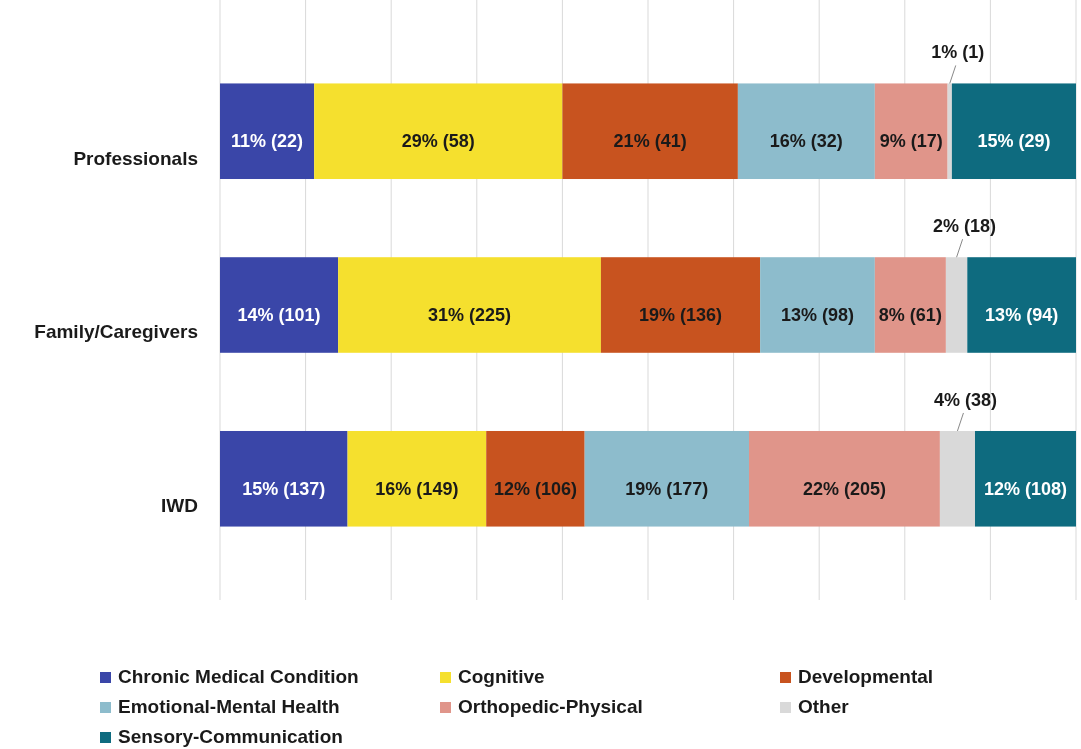 This screenshot has height=749, width=1081. Describe the element at coordinates (116, 332) in the screenshot. I see `y-tick-label: Family/Caregivers` at that location.